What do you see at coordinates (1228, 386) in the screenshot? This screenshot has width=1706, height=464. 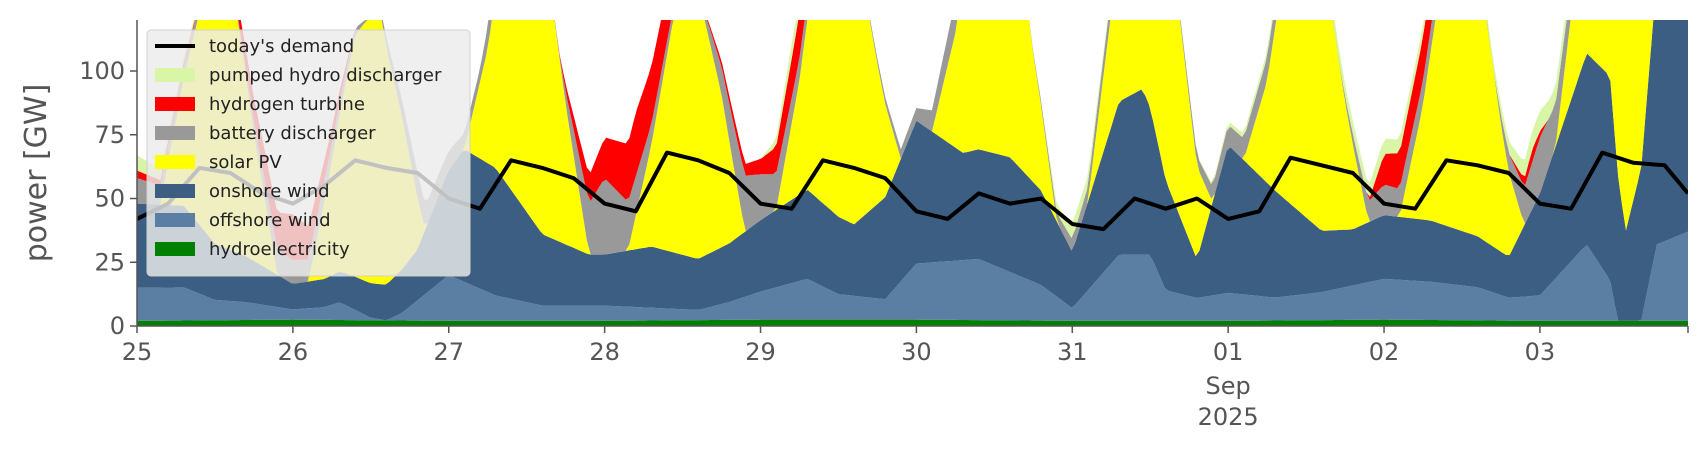 I see `x-tick-sublabel: Sep` at bounding box center [1228, 386].